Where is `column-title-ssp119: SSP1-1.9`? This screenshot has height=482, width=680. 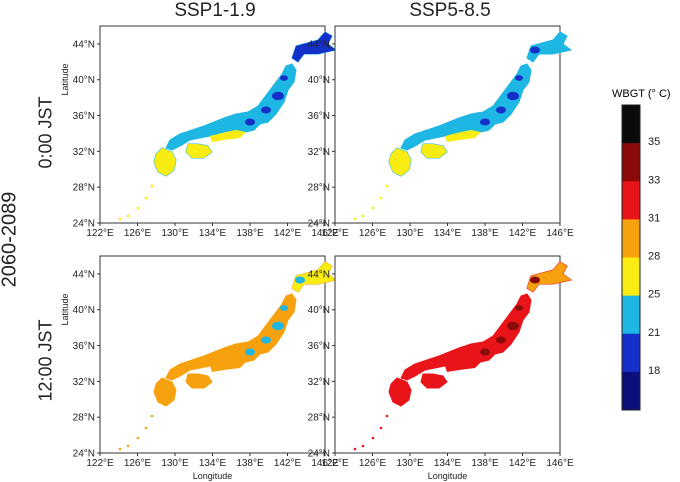
column-title-ssp119: SSP1-1.9 is located at coordinates (215, 10).